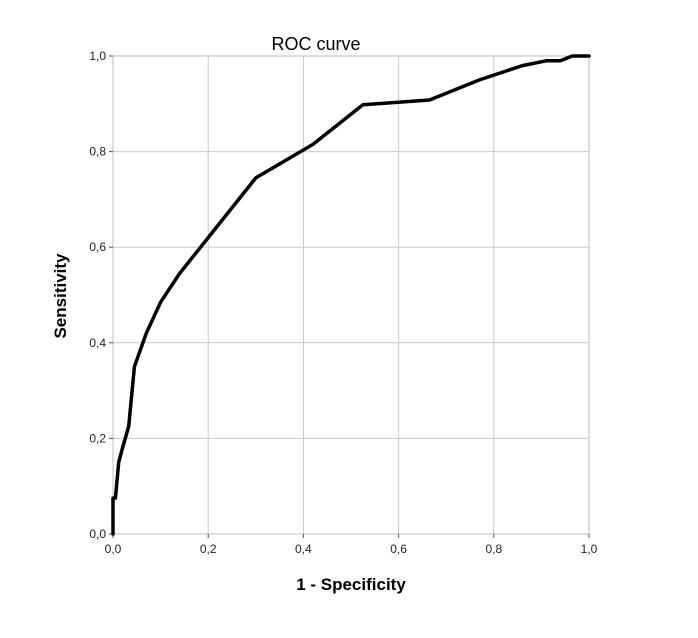 The width and height of the screenshot is (698, 638). What do you see at coordinates (589, 549) in the screenshot?
I see `x-tick-label: 1,0` at bounding box center [589, 549].